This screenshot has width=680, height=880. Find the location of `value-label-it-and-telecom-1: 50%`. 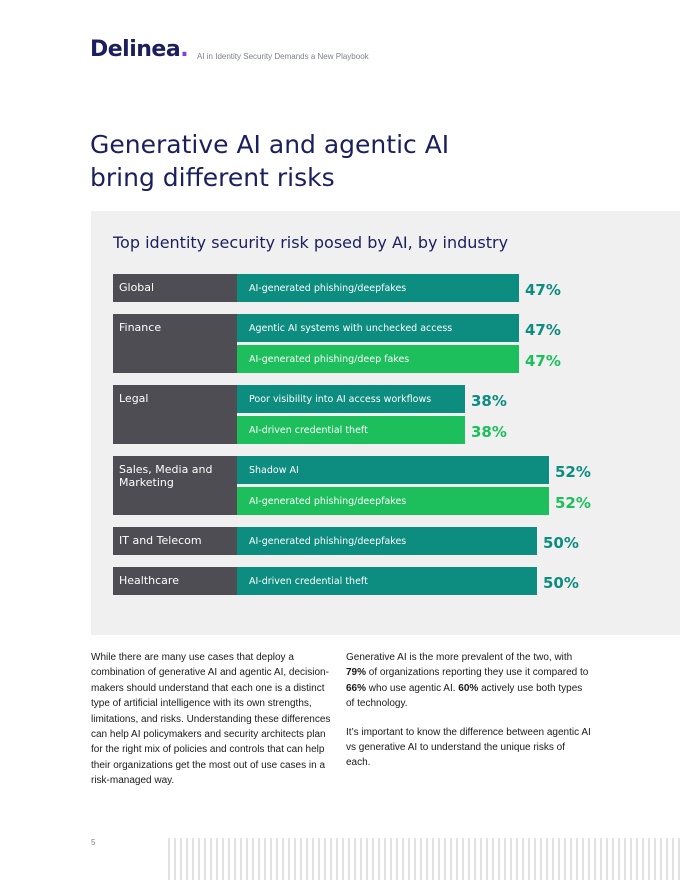

value-label-it-and-telecom-1: 50% is located at coordinates (561, 543).